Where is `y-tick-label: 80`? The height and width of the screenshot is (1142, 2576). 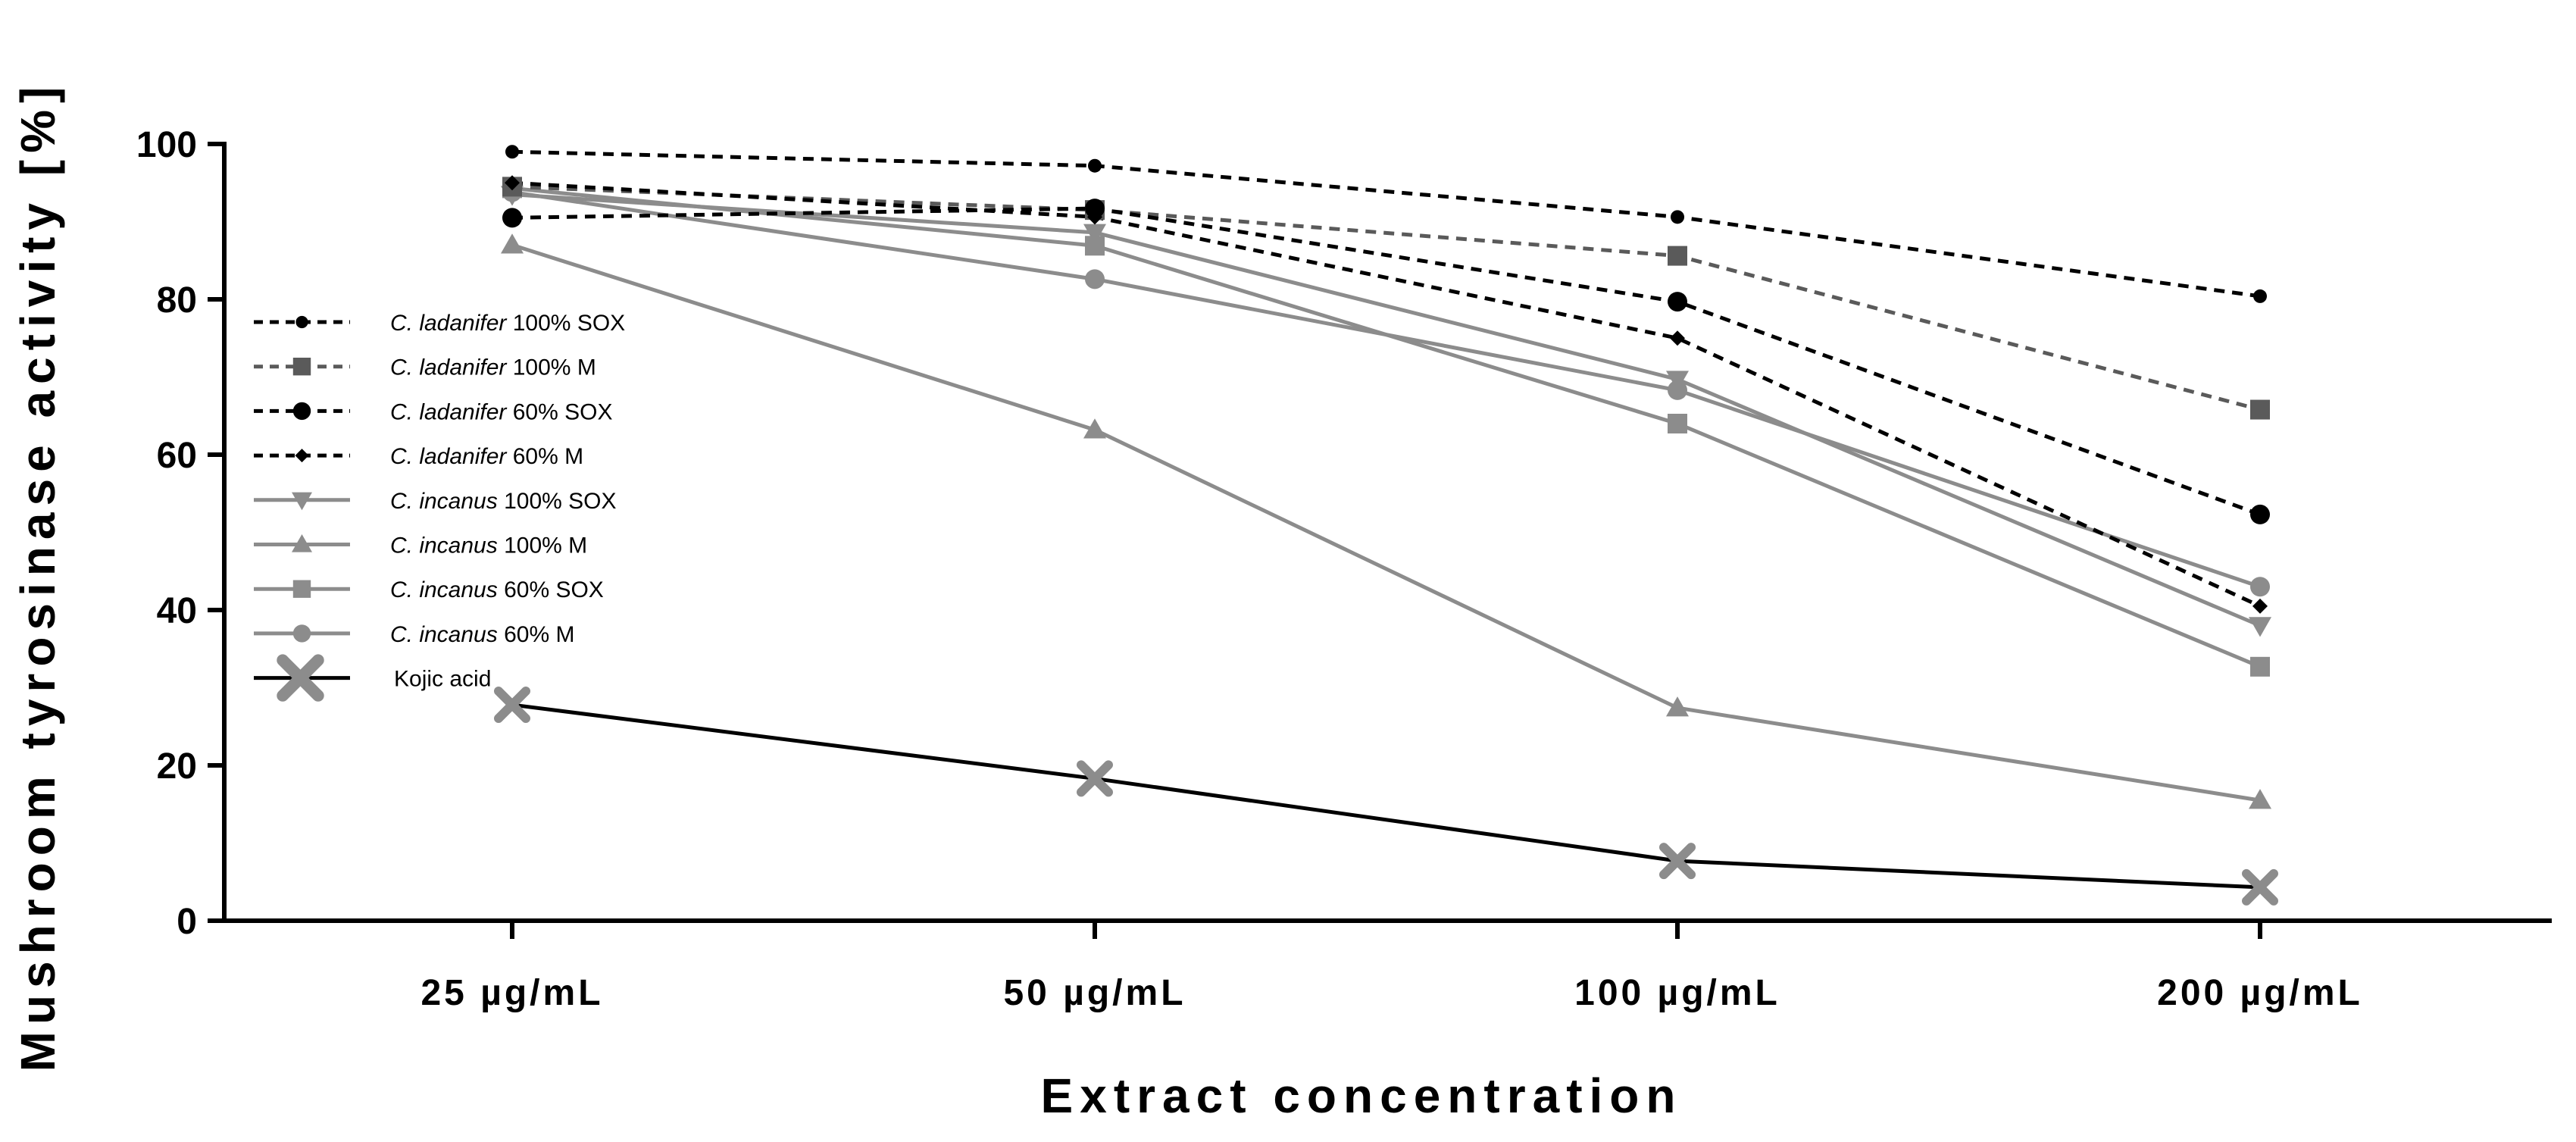 y-tick-label: 80 is located at coordinates (177, 300).